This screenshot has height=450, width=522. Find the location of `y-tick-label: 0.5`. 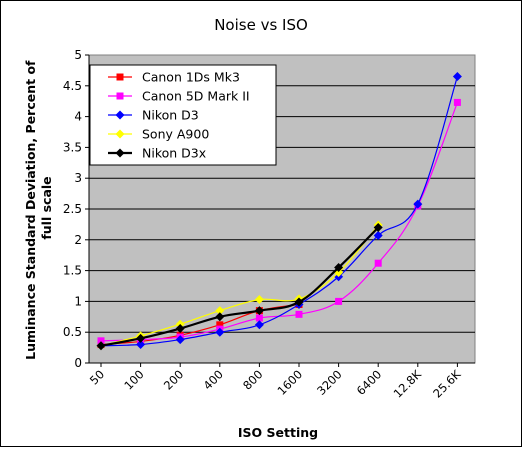

y-tick-label: 0.5 is located at coordinates (72, 332).